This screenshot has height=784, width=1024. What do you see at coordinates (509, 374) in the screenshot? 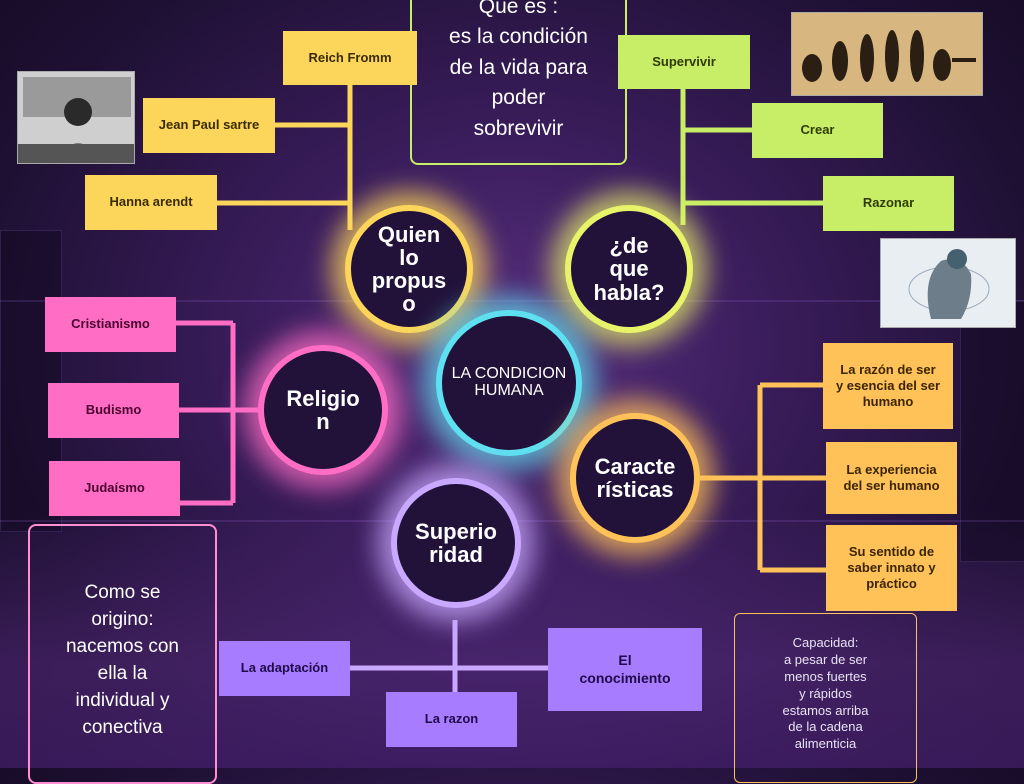
I see `center-label-line1: LA CONDICION` at bounding box center [509, 374].